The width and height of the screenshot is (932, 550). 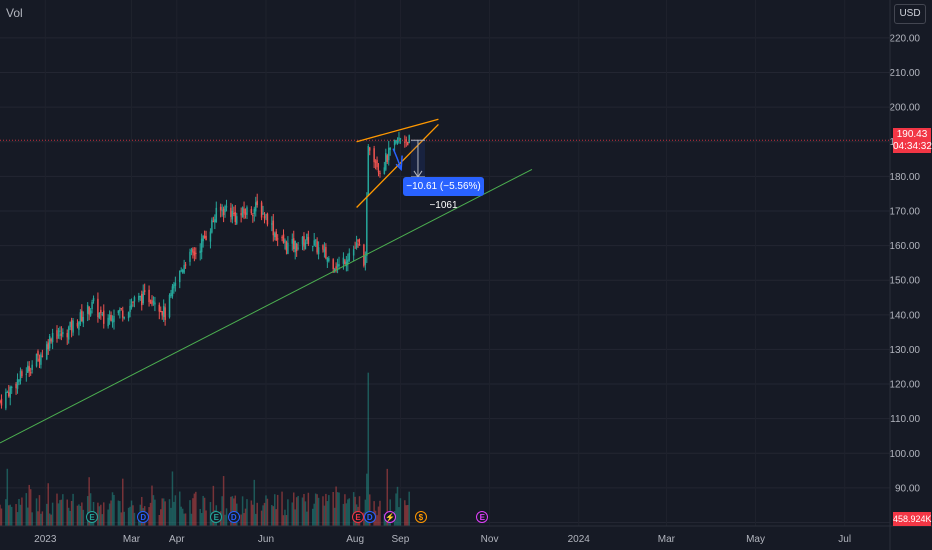 What do you see at coordinates (910, 14) in the screenshot?
I see `currency-button: USD` at bounding box center [910, 14].